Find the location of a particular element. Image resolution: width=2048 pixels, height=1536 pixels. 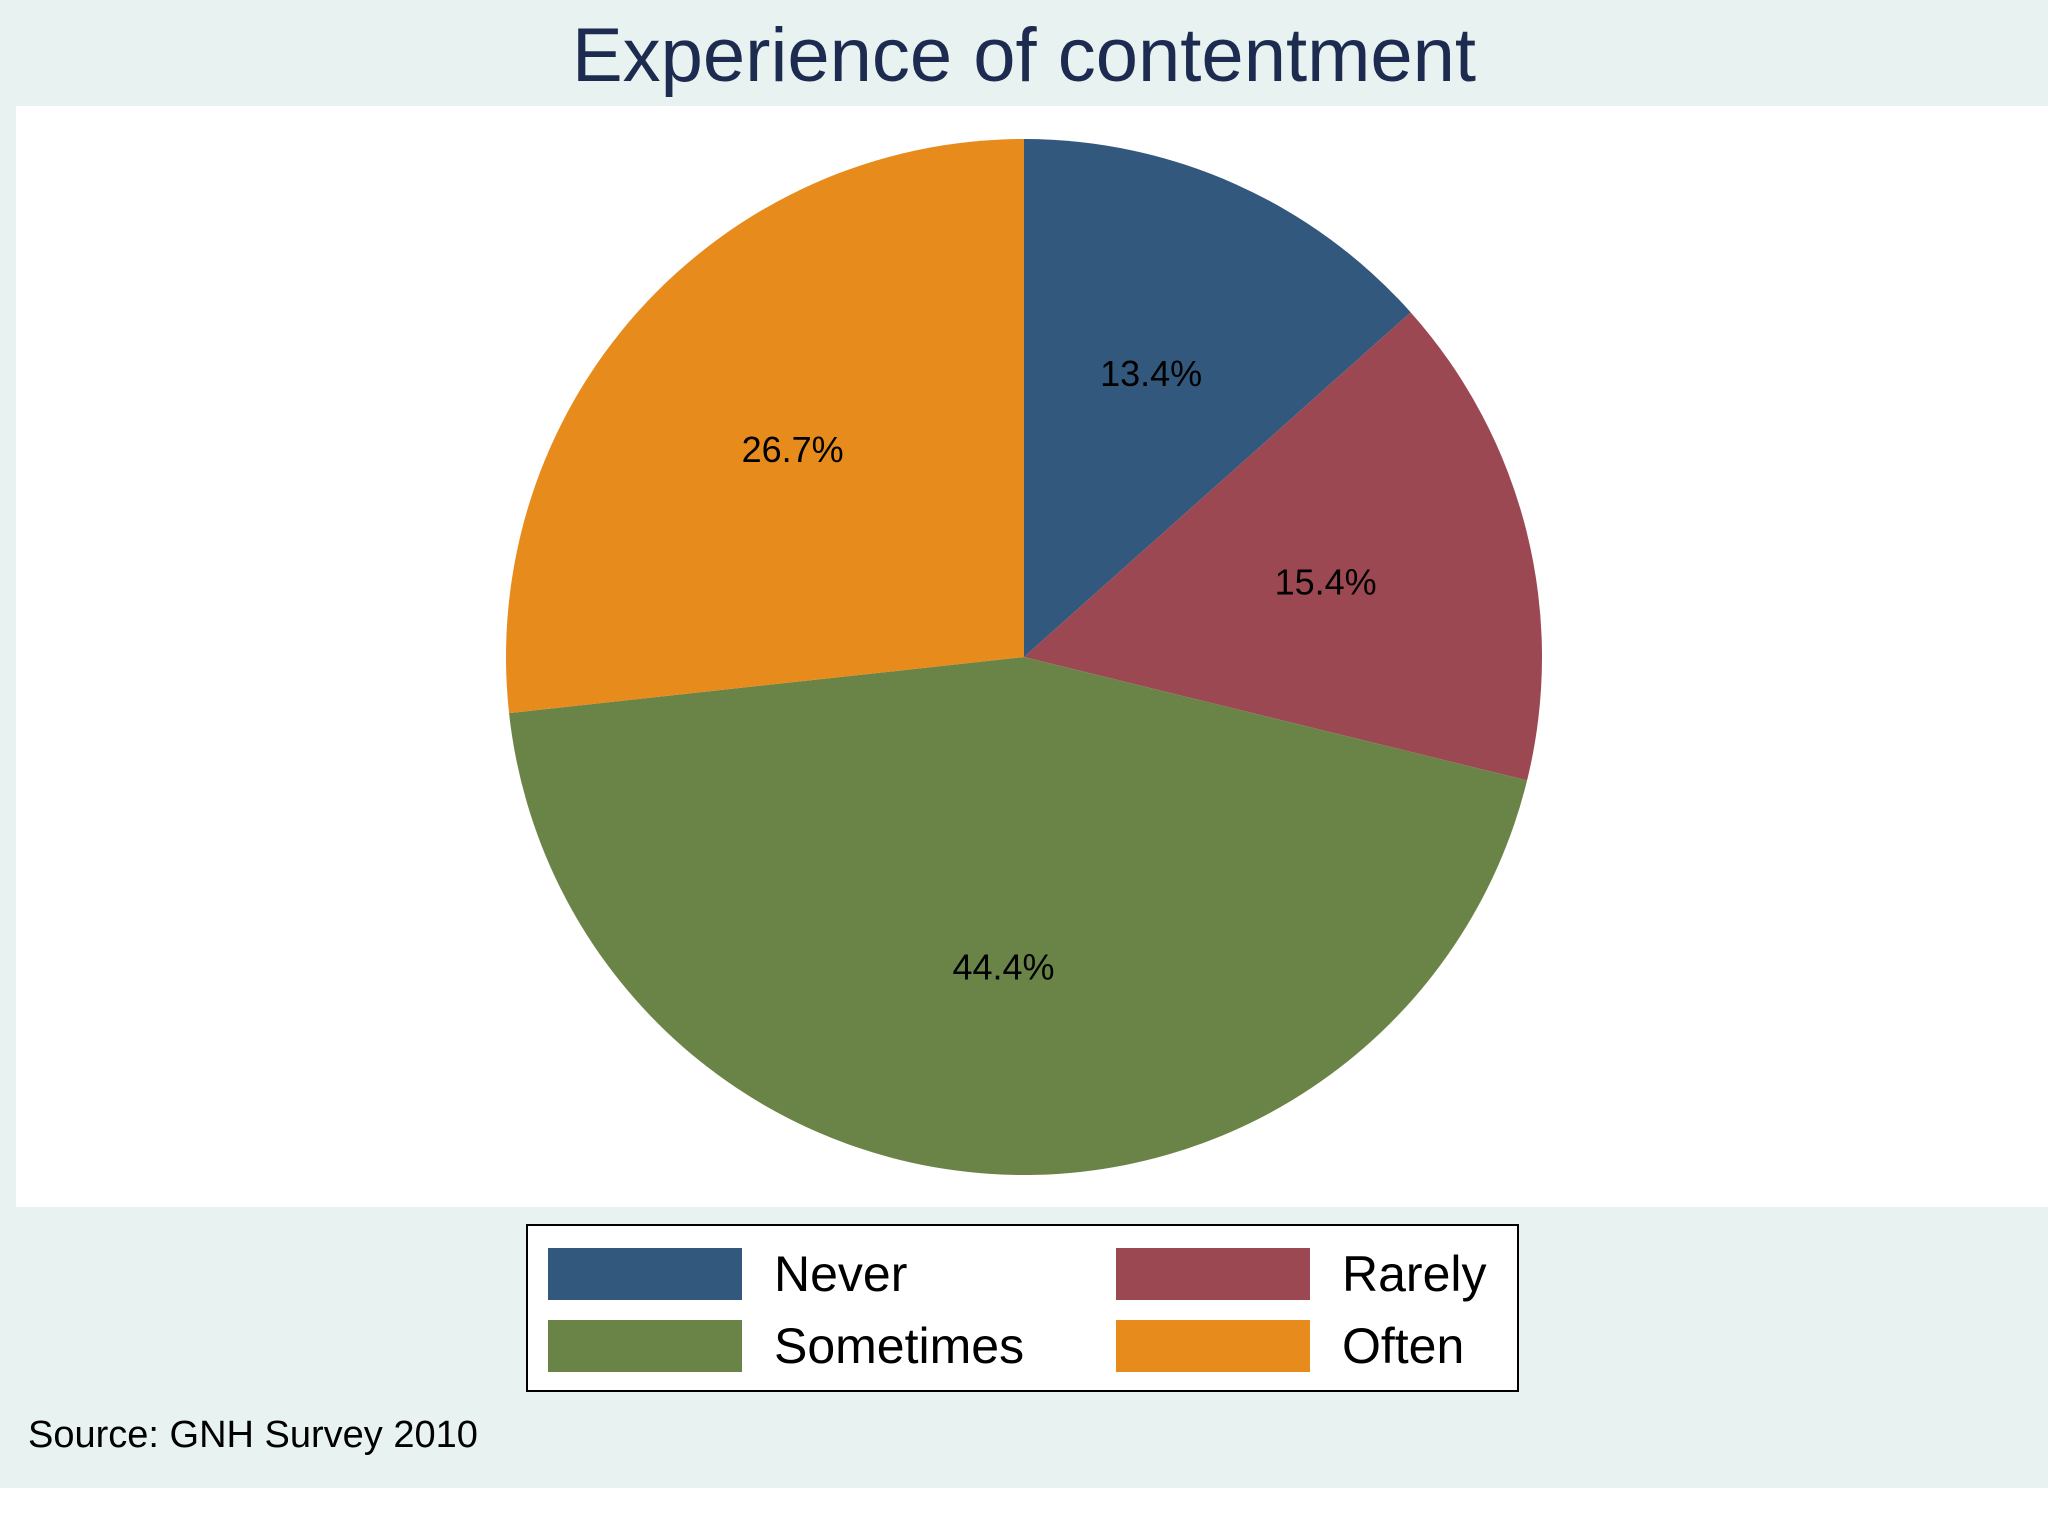

pie-slice-labels: 13.4% 15.4% 44.4% 26.7% is located at coordinates (1059, 670).